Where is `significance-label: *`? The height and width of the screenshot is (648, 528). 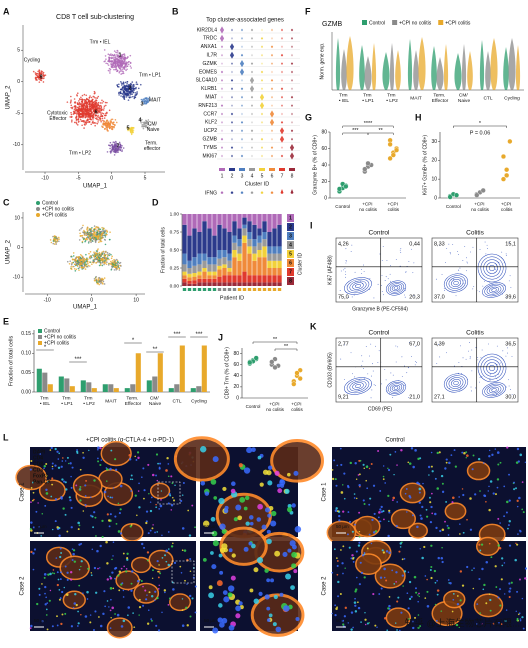
significance-label: * is located at coordinates (45, 348).